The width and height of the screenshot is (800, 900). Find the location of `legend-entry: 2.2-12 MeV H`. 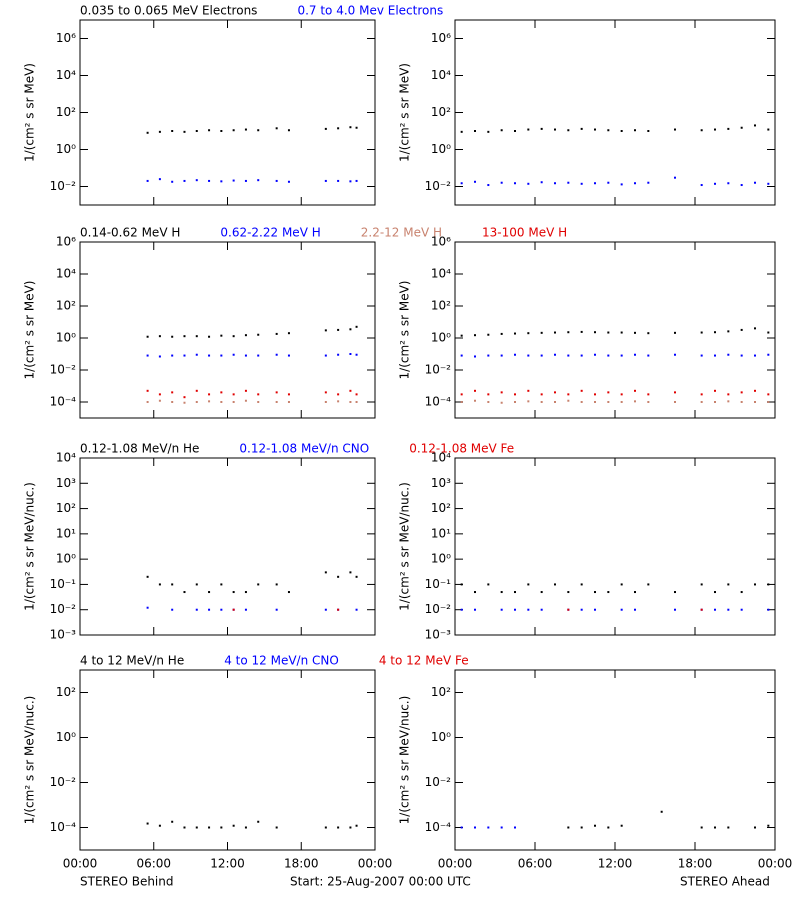

legend-entry: 2.2-12 MeV H is located at coordinates (401, 233).